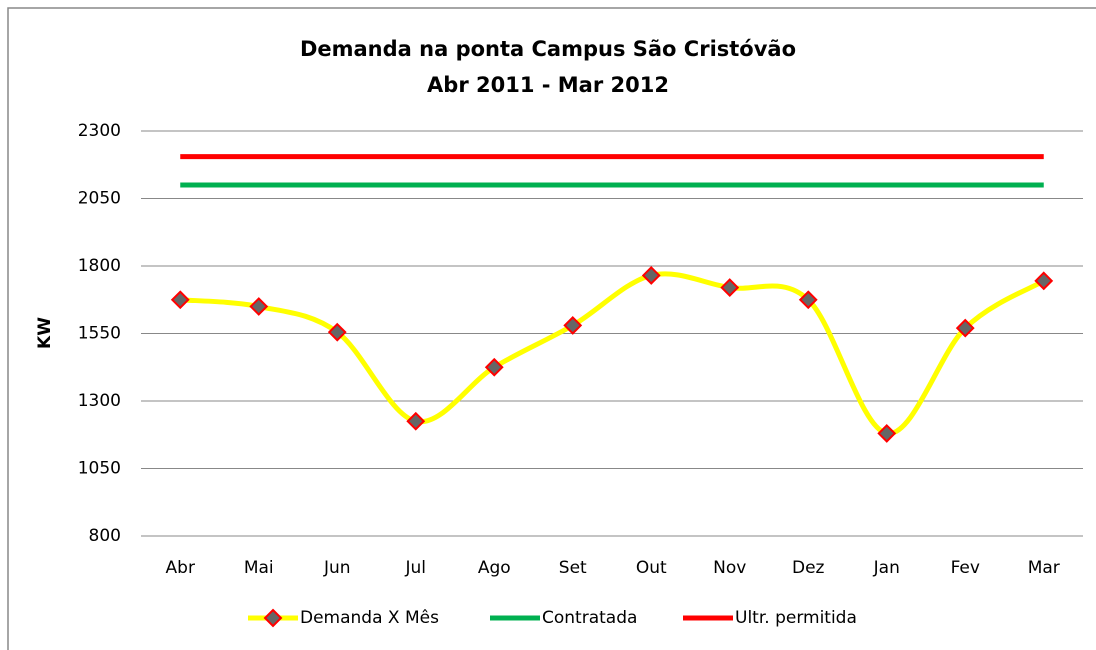 The width and height of the screenshot is (1096, 650). What do you see at coordinates (99, 199) in the screenshot?
I see `y-tick-label: 2050` at bounding box center [99, 199].